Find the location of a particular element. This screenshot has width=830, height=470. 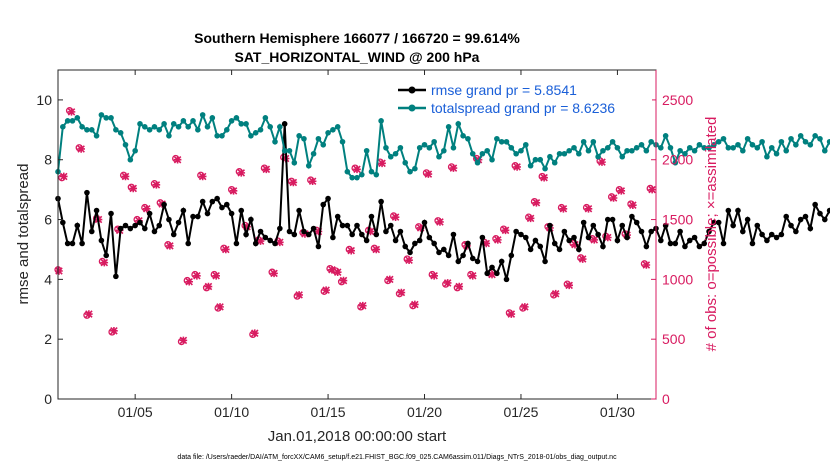

y-left-tick-label: 2 is located at coordinates (48, 339).